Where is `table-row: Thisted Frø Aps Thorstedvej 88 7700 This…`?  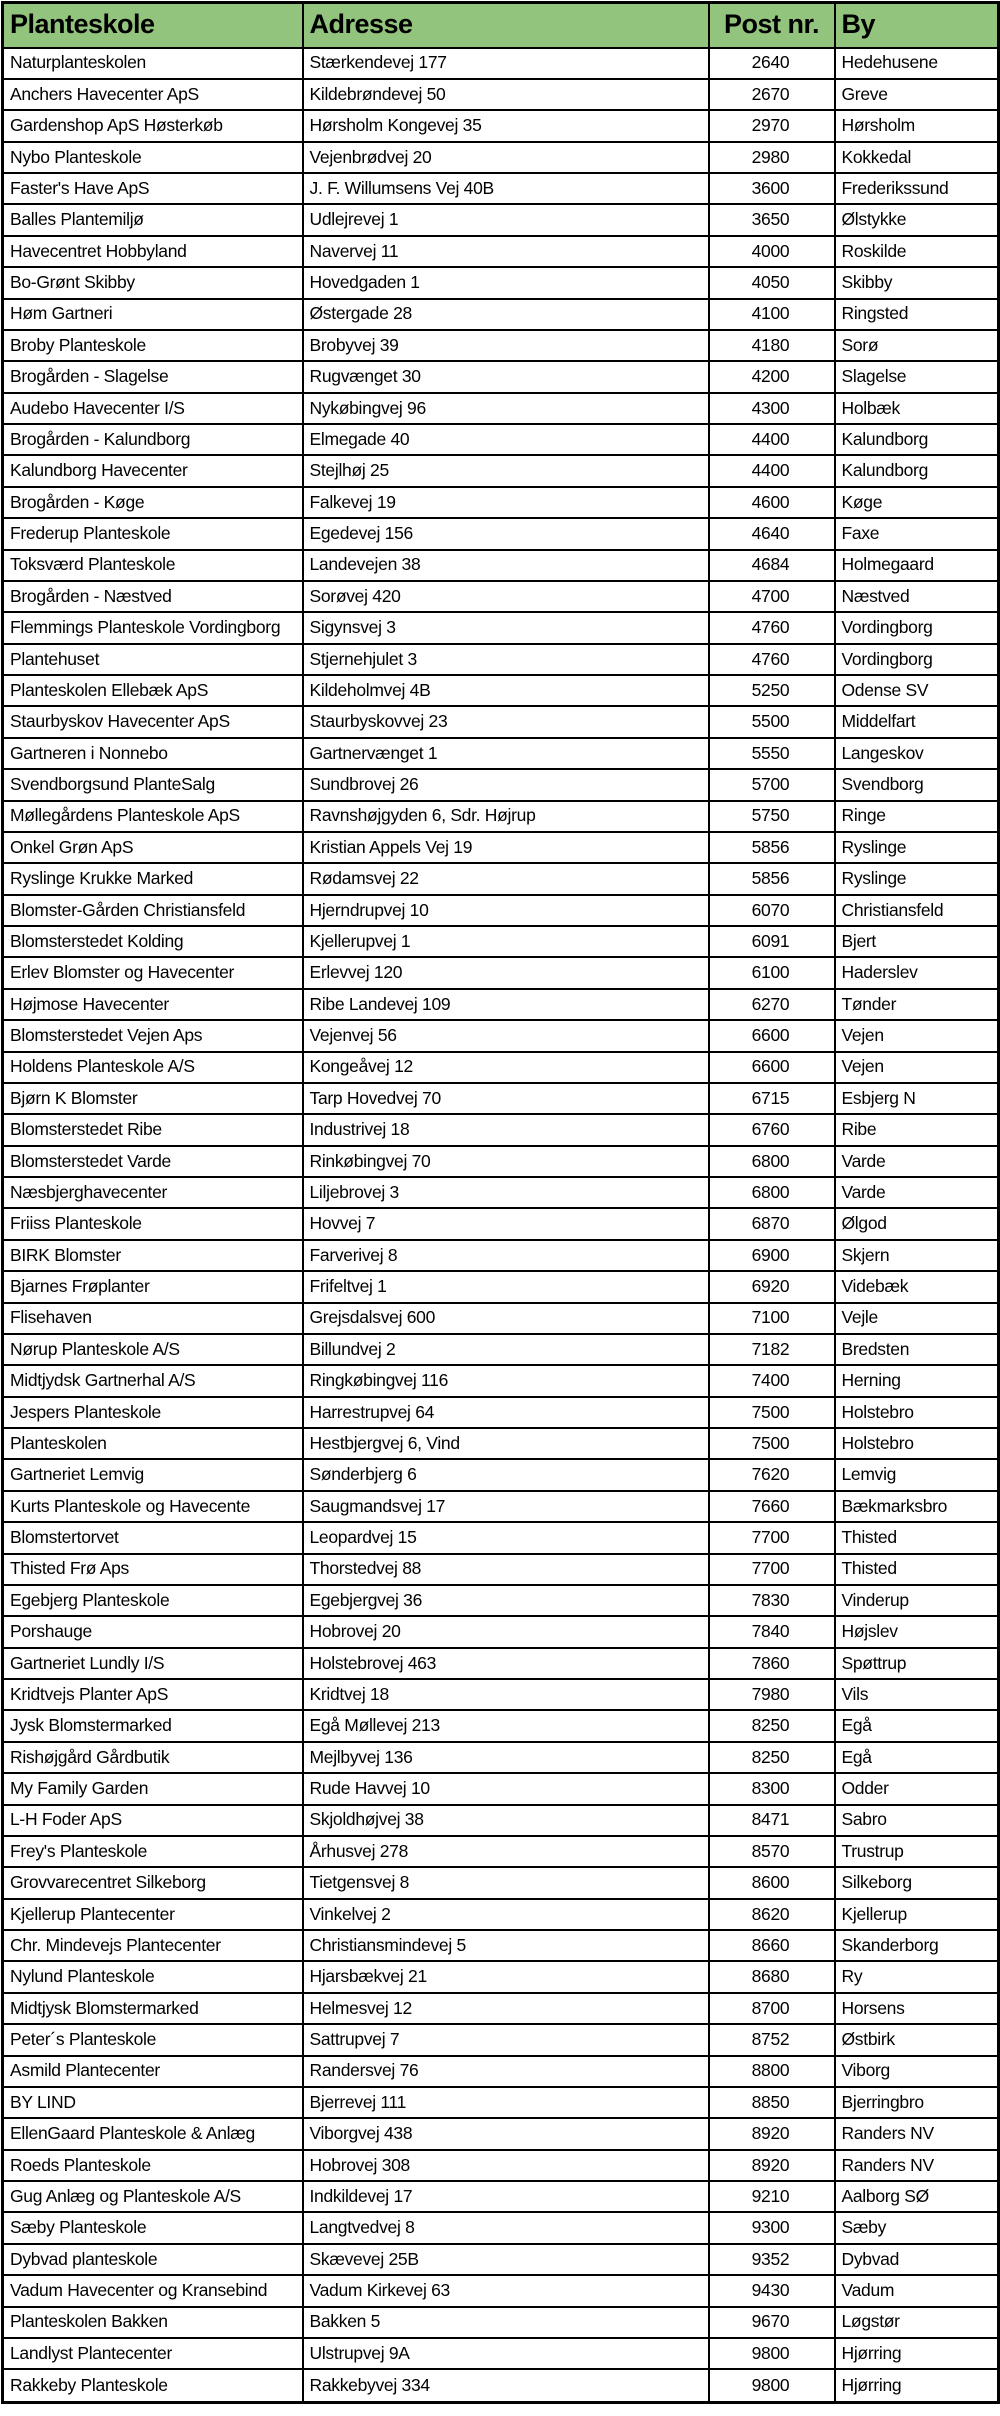 table-row: Thisted Frø Aps Thorstedvej 88 7700 This… is located at coordinates (500, 1569).